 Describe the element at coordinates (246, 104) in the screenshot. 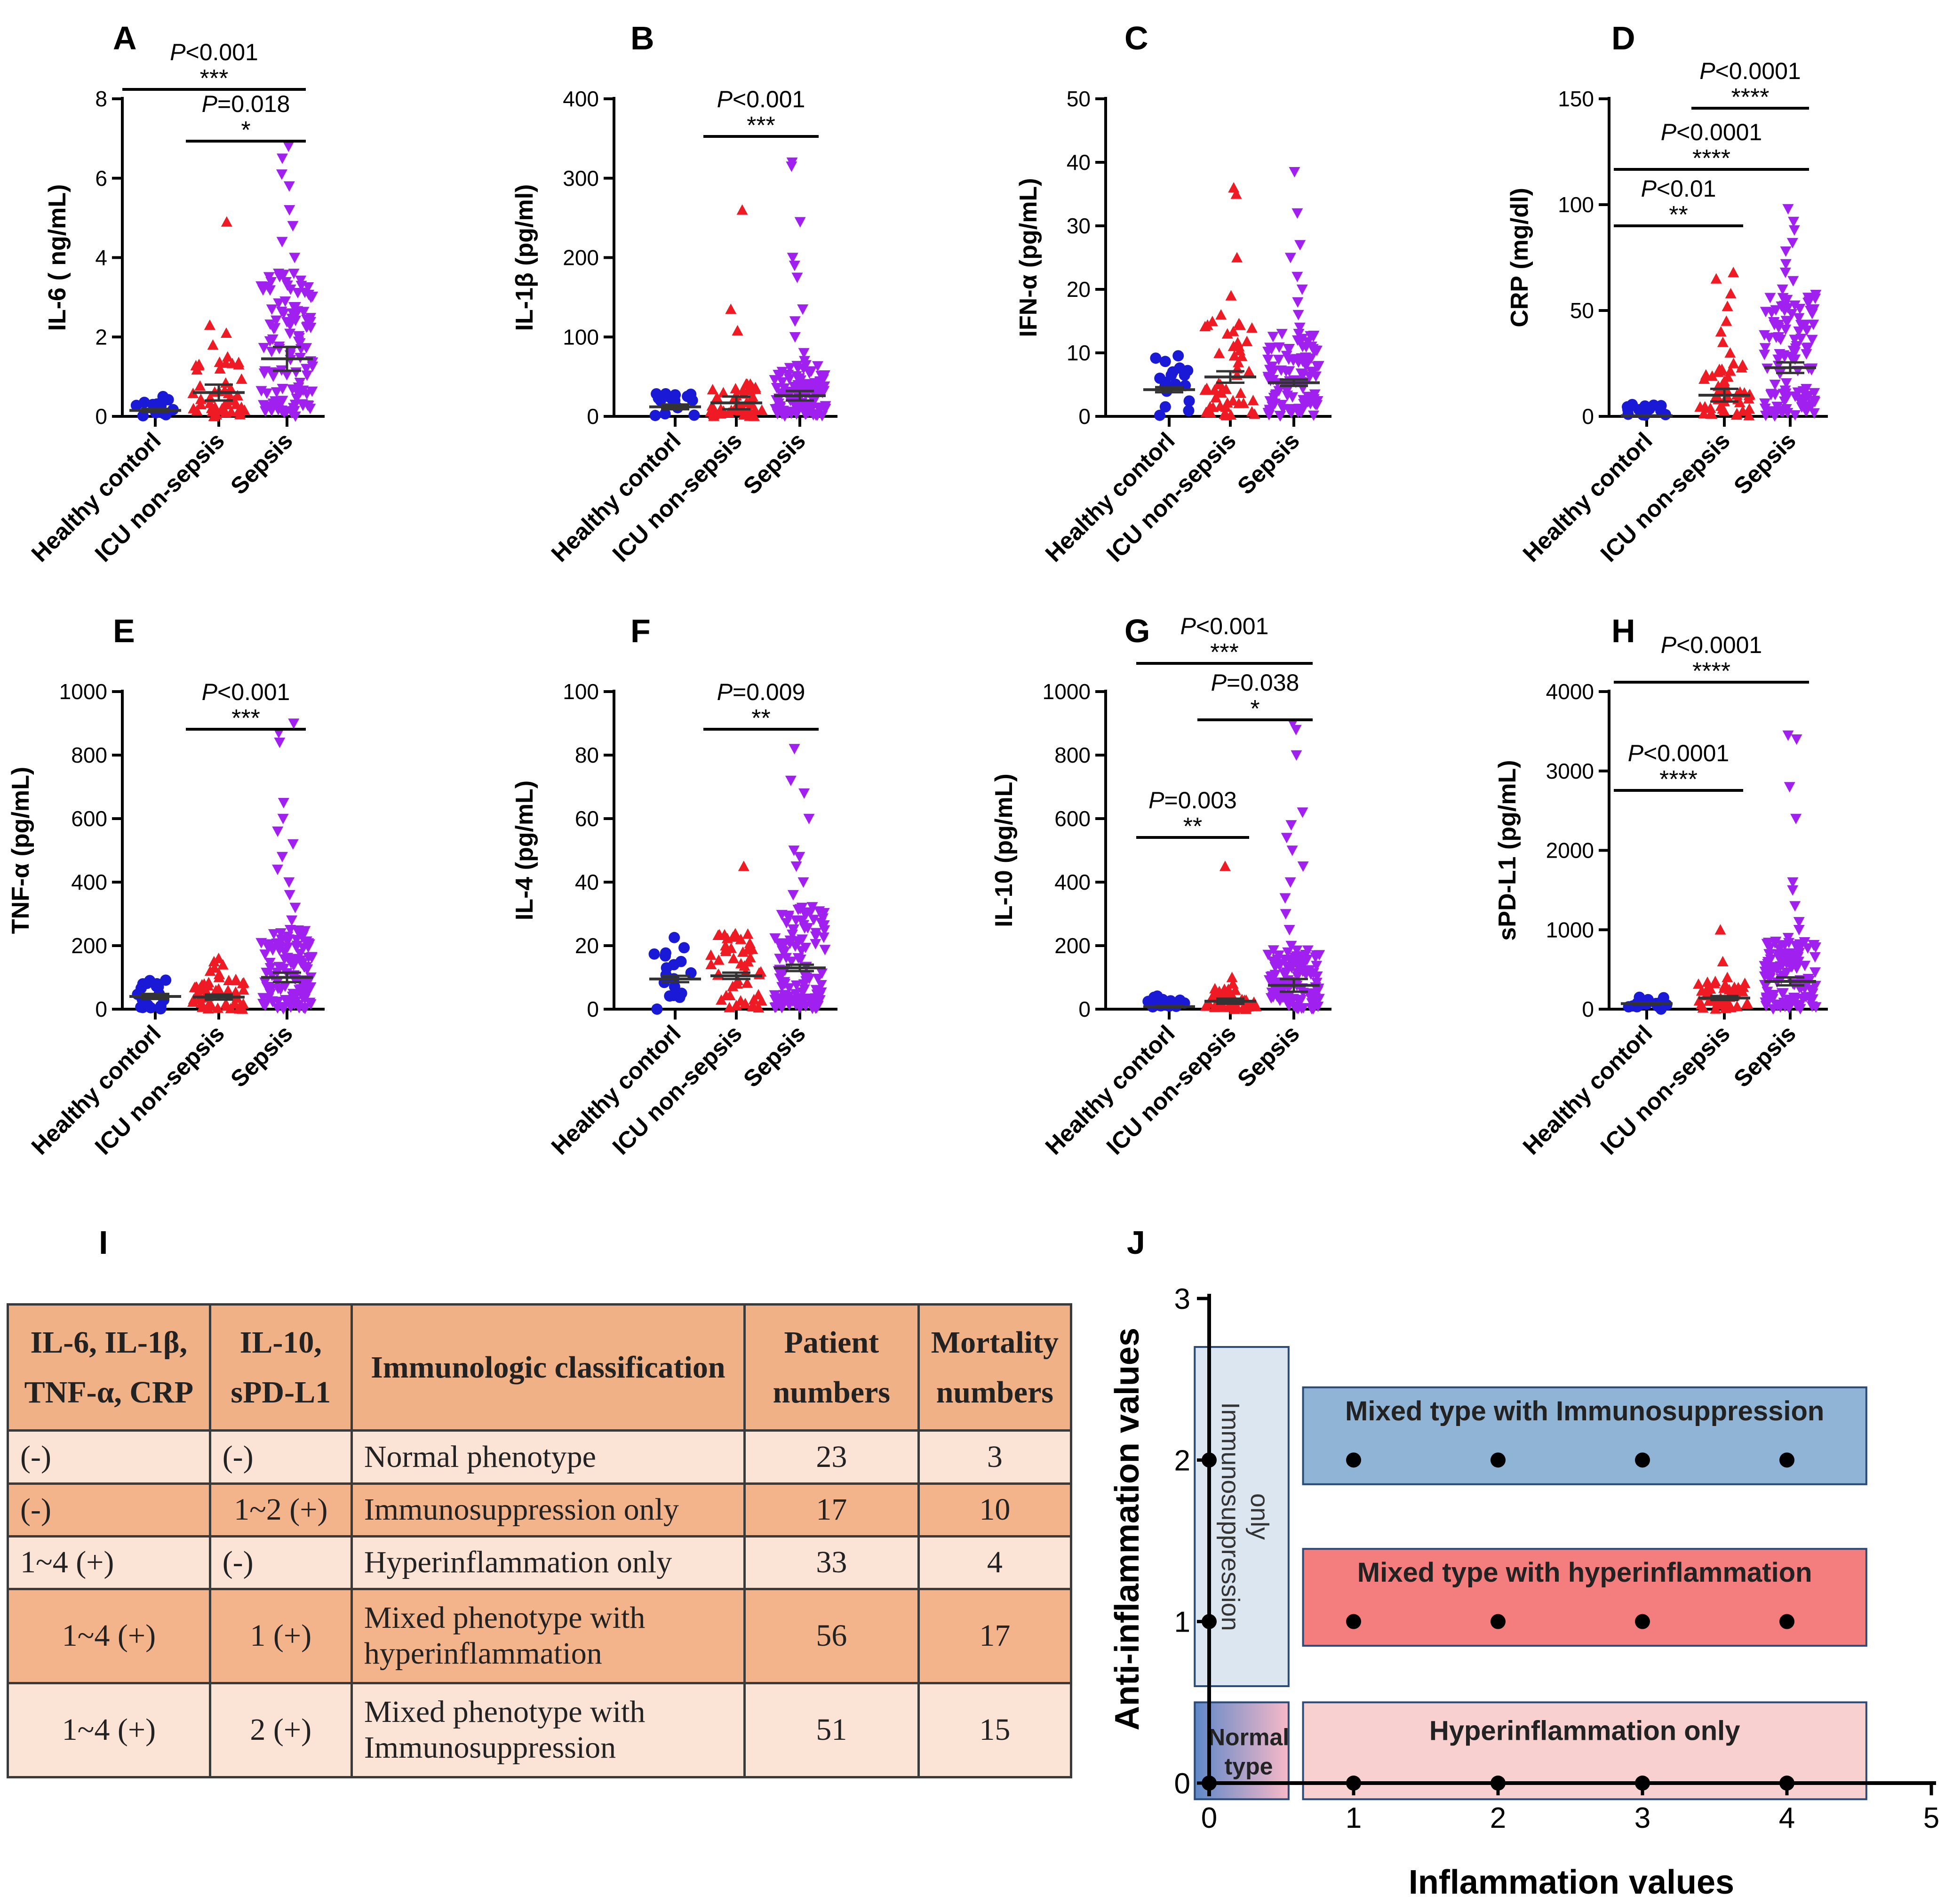

I see `p-value-label: P=0.018` at that location.